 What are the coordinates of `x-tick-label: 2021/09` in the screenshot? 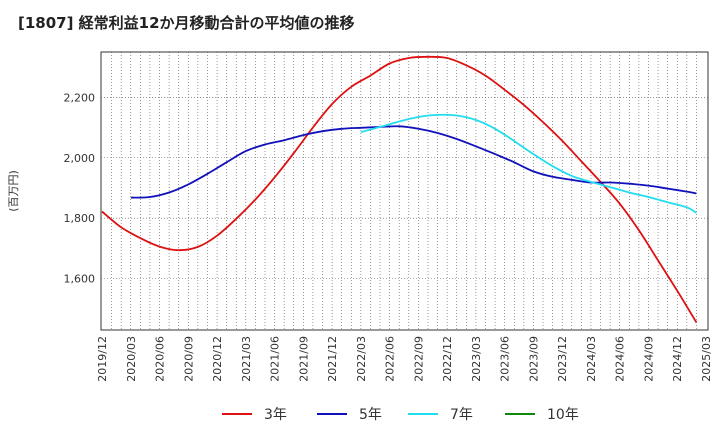 It's located at (303, 359).